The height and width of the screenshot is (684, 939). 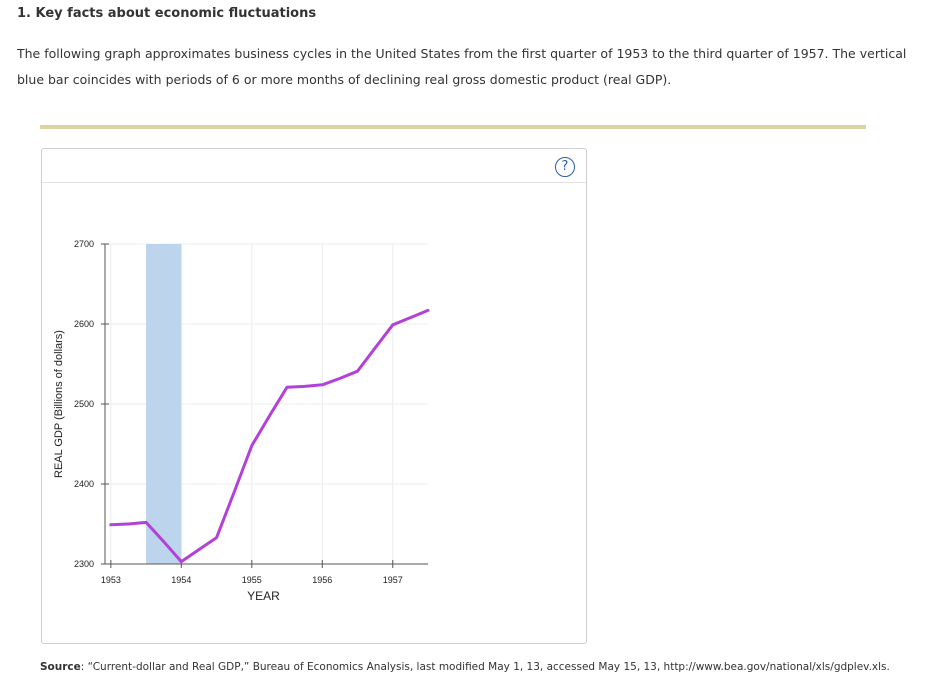 What do you see at coordinates (263, 596) in the screenshot?
I see `x-axis-label: YEAR` at bounding box center [263, 596].